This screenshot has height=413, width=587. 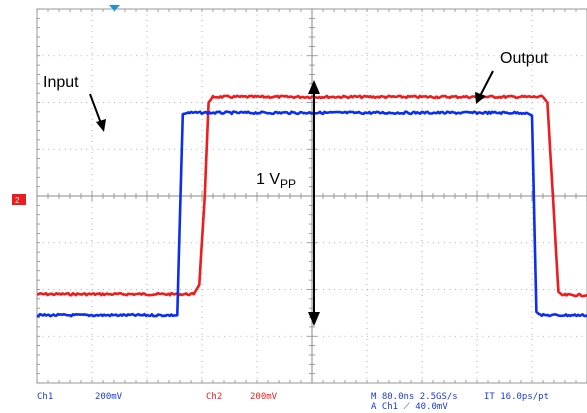 I want to click on interpolation-setting: IT 16.0ps/pt, so click(x=516, y=397).